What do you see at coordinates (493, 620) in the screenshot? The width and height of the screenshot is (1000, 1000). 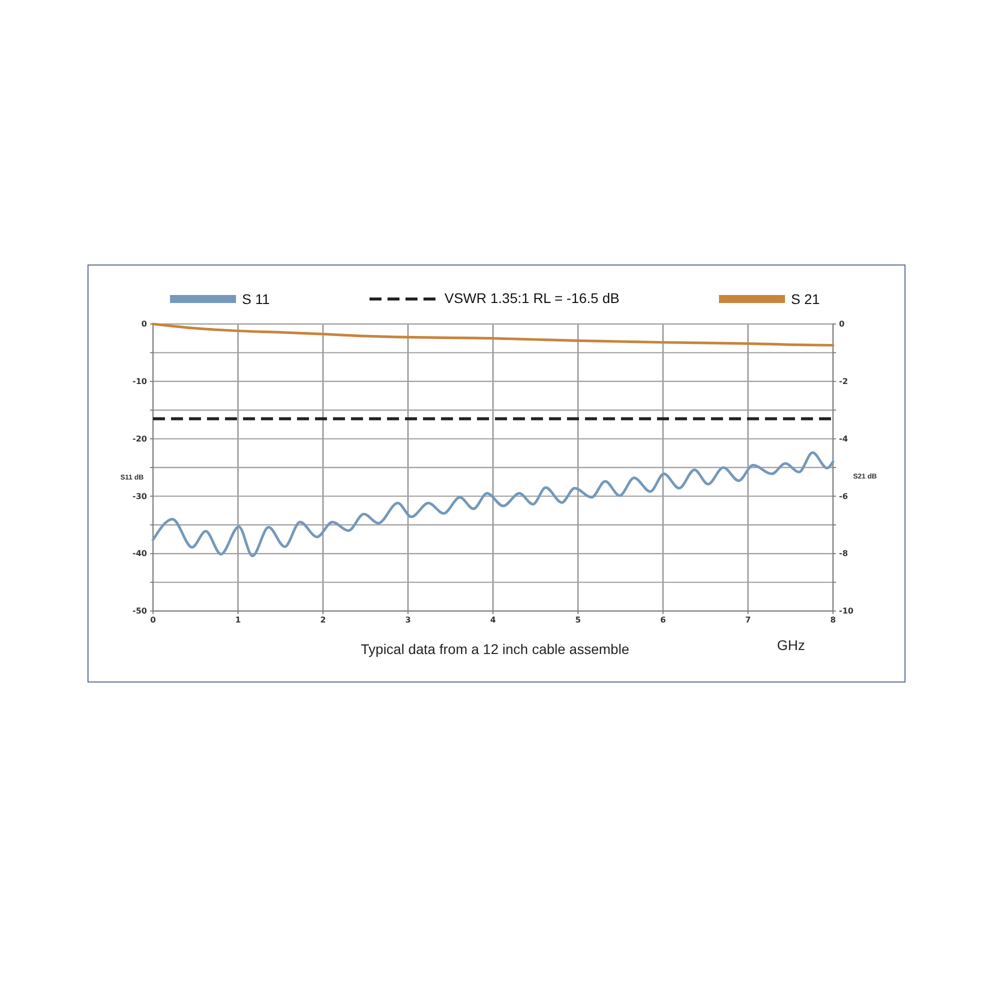 I see `x-tick-label: 4` at bounding box center [493, 620].